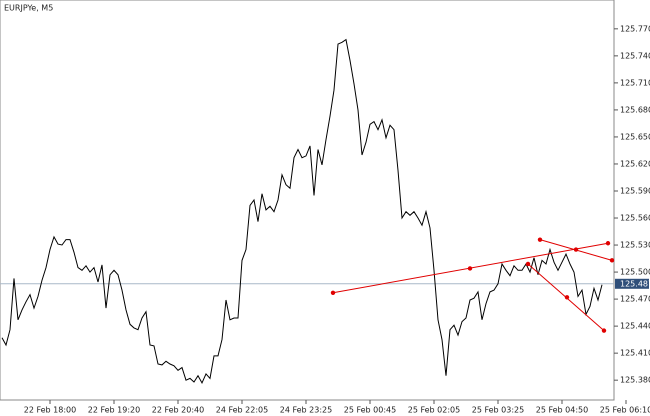 This screenshot has height=416, width=650. Describe the element at coordinates (635, 299) in the screenshot. I see `y-tick-label: 125.470` at that location.